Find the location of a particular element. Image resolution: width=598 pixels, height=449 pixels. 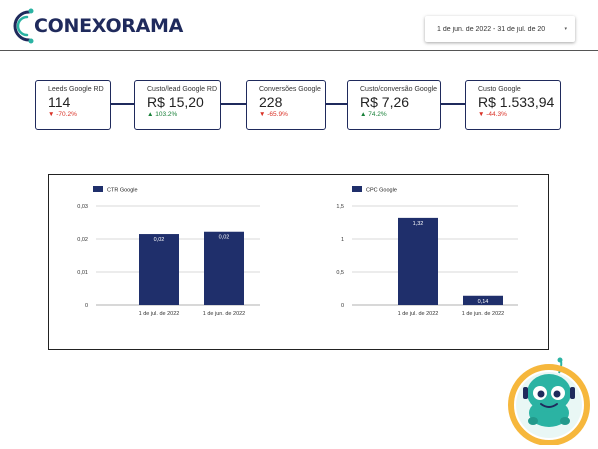

kpi-card-leeds: Leeds Google RD 114 ▼ -70.2% is located at coordinates (73, 105).